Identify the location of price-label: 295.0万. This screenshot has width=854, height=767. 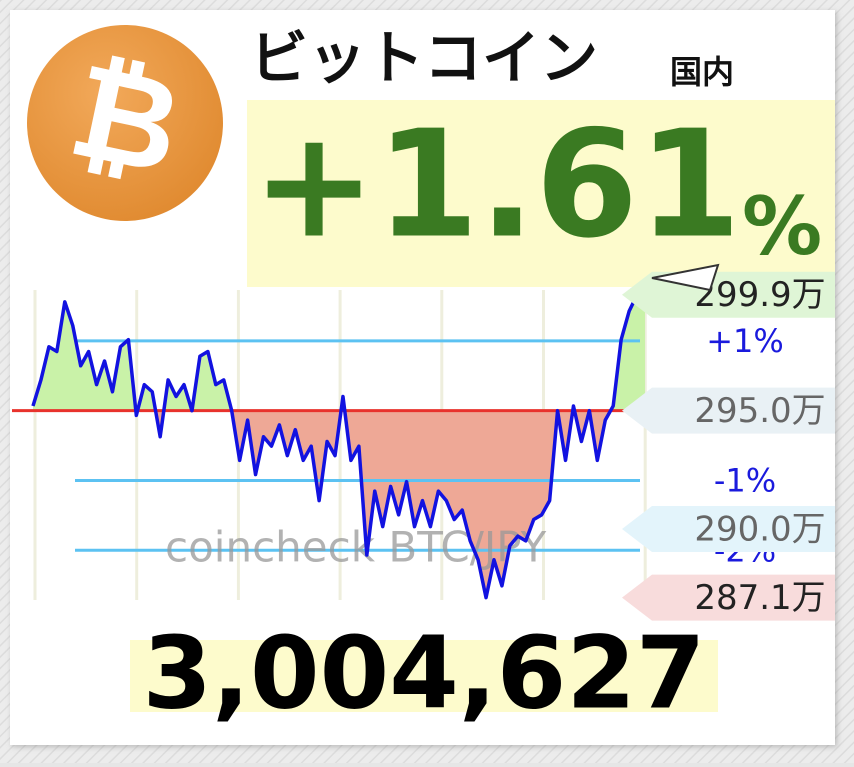
(759, 411).